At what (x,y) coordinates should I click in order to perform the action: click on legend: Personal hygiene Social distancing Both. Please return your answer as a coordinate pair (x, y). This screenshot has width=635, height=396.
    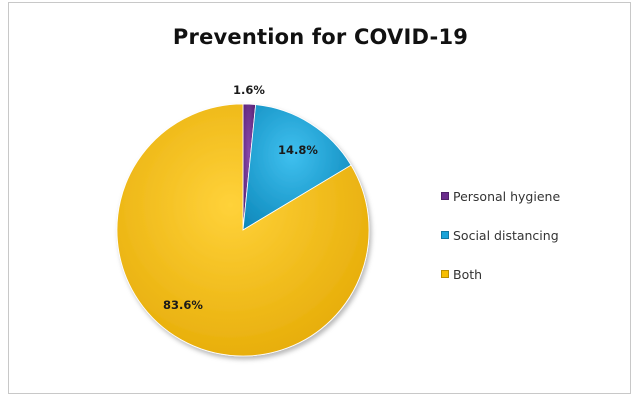
    Looking at the image, I should click on (500, 244).